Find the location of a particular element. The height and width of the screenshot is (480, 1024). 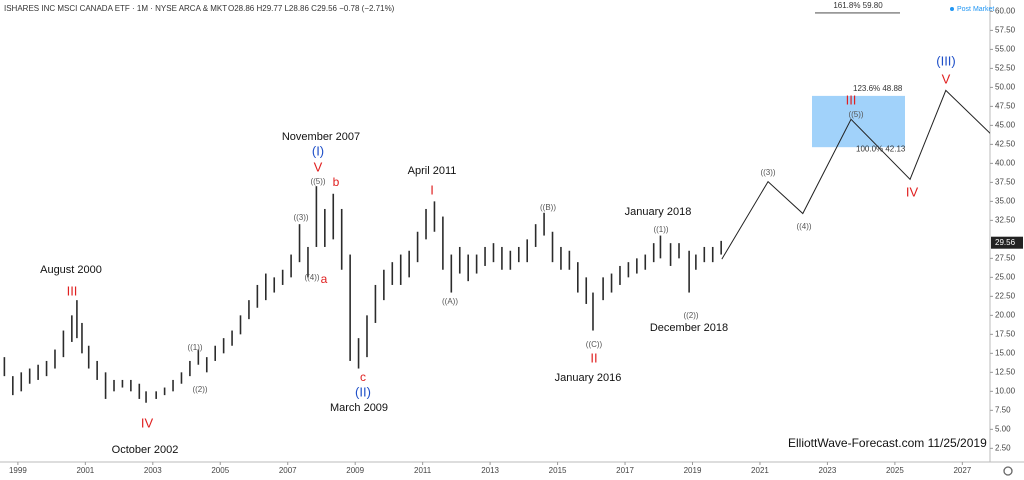

y-tick-label: 40.00 is located at coordinates (1005, 162).